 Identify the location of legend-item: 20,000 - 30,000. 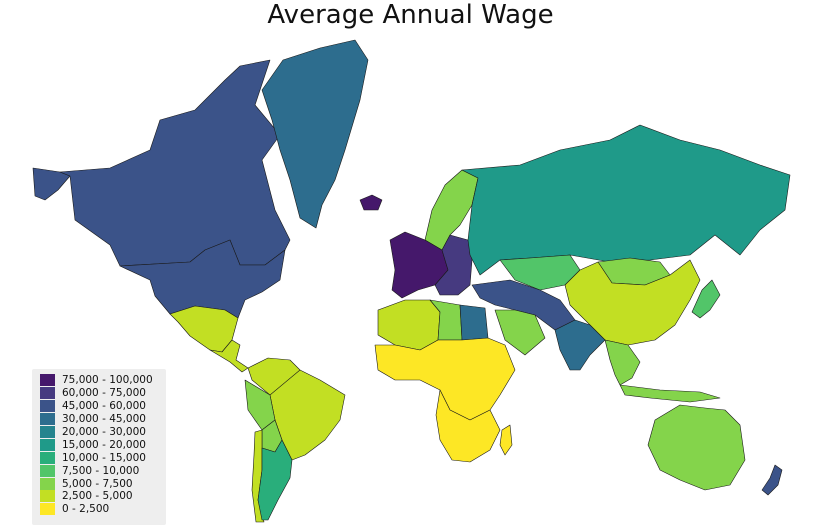
(99, 432).